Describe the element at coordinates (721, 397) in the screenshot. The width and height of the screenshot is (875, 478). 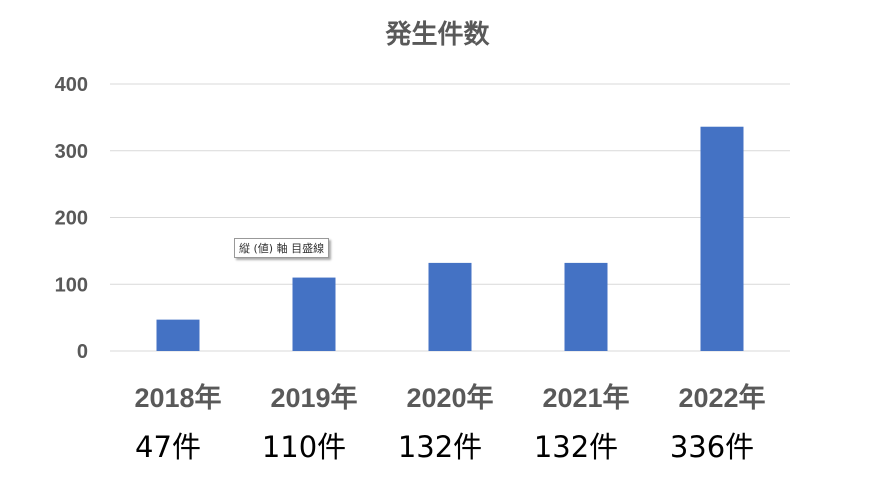
I see `x-tick-label: 2022年` at that location.